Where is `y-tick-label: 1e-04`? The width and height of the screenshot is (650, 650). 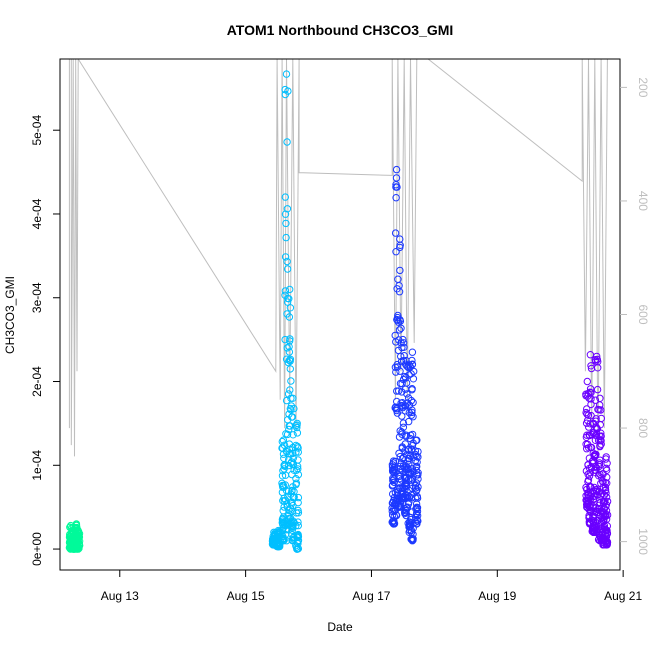
y-tick-label: 1e-04 is located at coordinates (37, 465).